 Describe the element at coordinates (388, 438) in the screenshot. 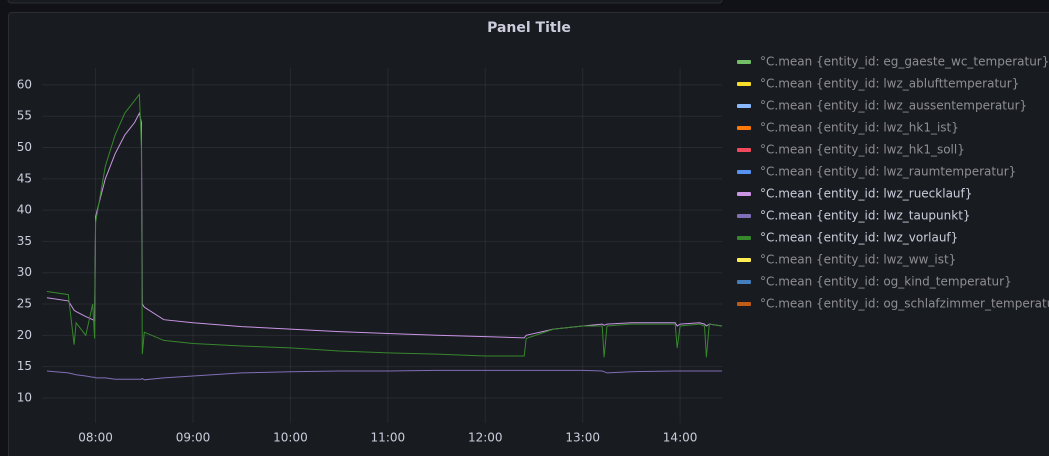

I see `x-tick-label: 11:00` at that location.